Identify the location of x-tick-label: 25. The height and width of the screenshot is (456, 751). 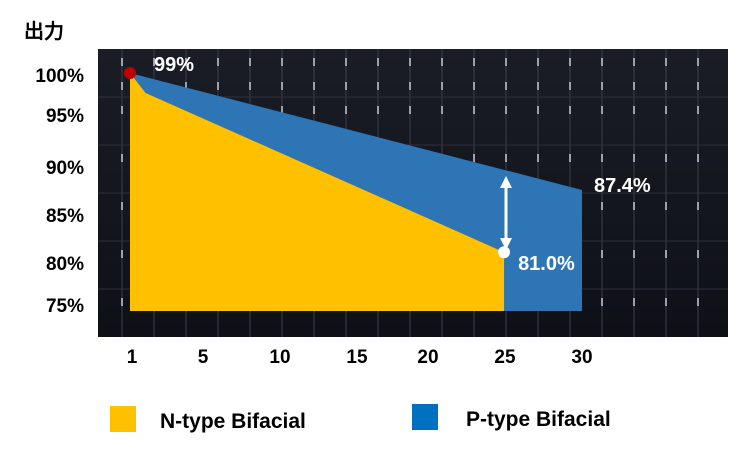
(505, 357).